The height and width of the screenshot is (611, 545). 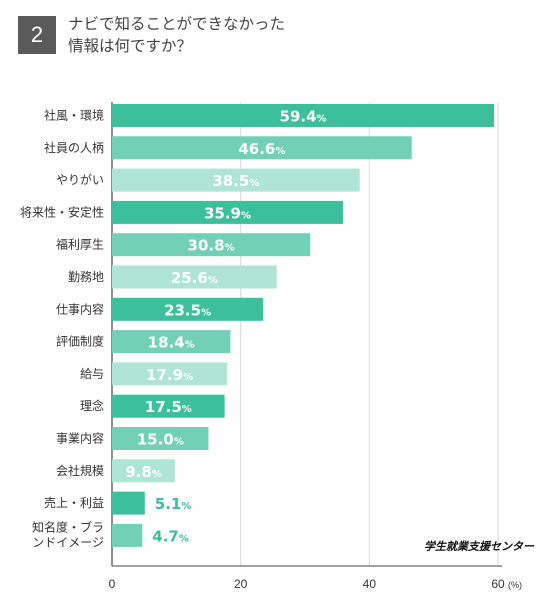 I want to click on title-line-2: 情報は何ですか？, so click(x=130, y=46).